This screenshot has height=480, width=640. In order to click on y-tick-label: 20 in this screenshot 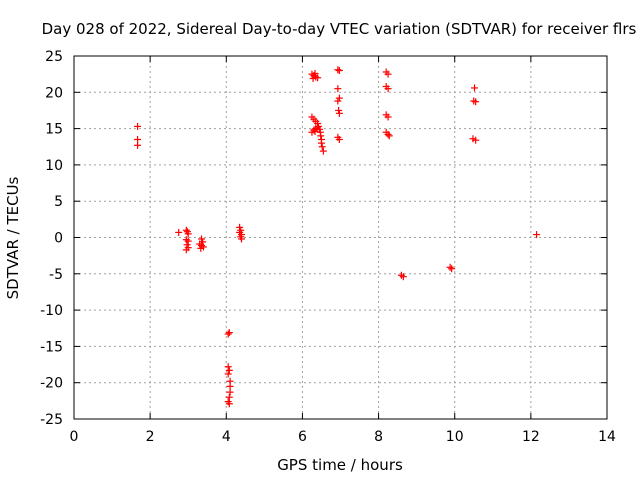, I will do `click(54, 93)`.